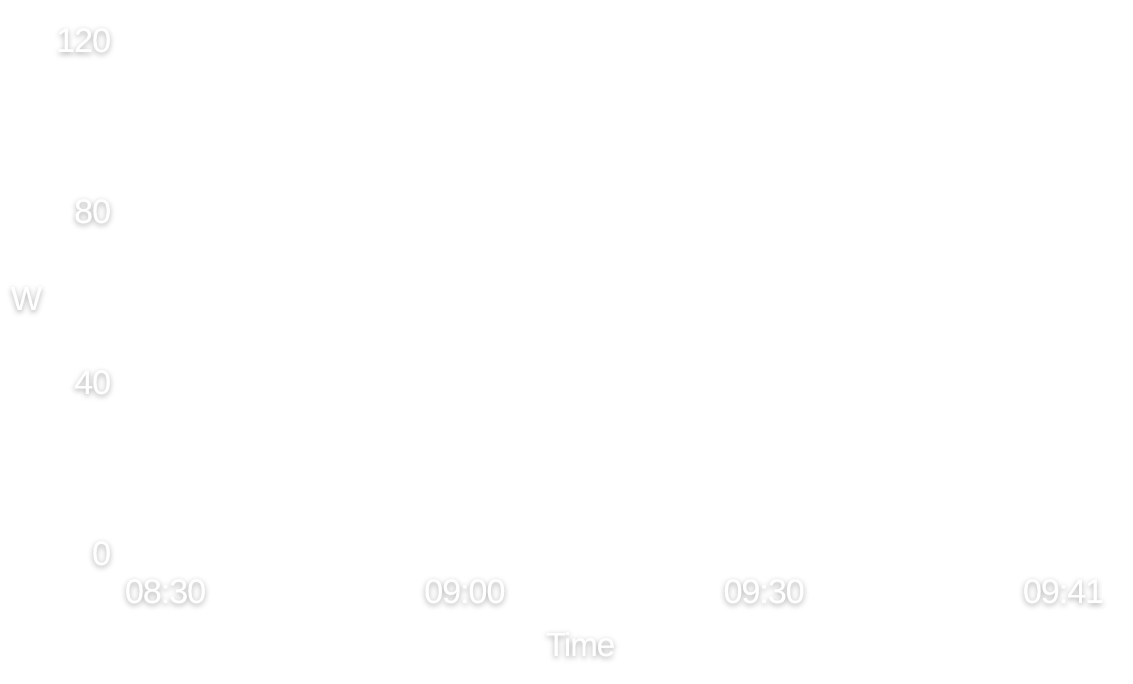 This screenshot has height=684, width=1133. Describe the element at coordinates (464, 592) in the screenshot. I see `x-tick-label: 09:00` at that location.